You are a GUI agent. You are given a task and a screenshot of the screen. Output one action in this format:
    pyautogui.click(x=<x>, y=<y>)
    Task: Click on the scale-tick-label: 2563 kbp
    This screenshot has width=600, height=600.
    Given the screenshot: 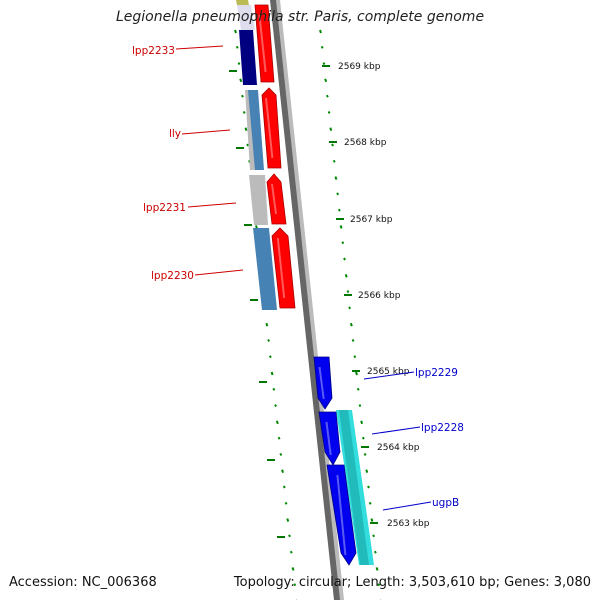 What is the action you would take?
    pyautogui.click(x=408, y=524)
    